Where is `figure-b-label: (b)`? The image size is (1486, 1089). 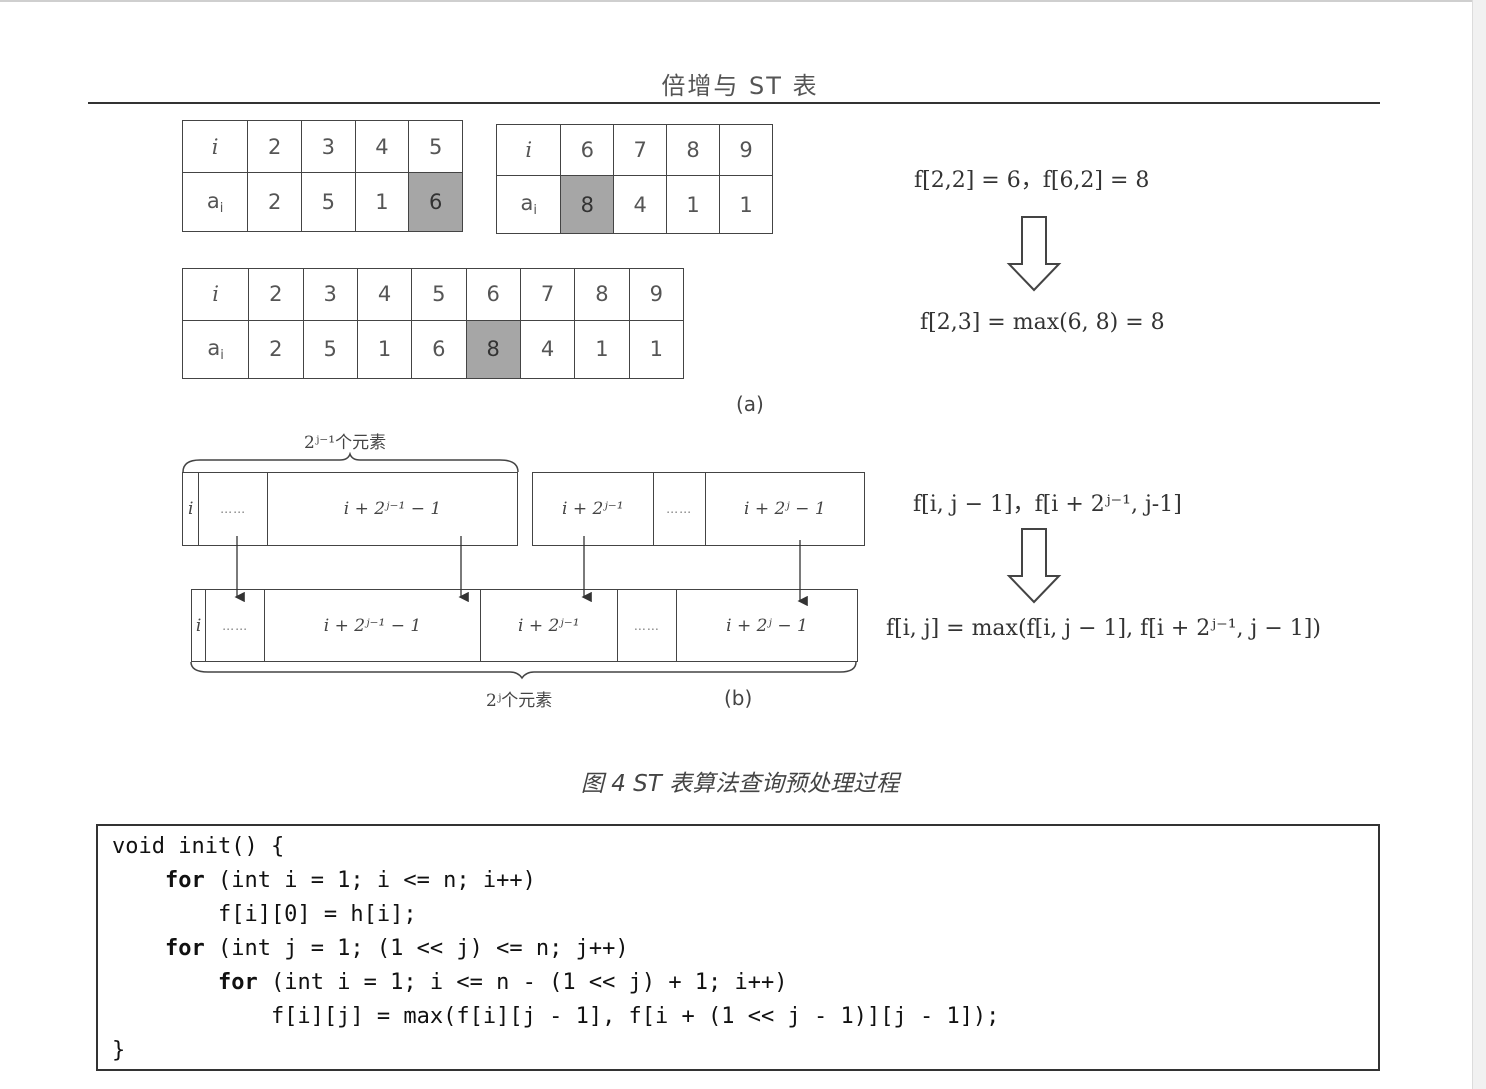
figure-b-label: (b) is located at coordinates (738, 698).